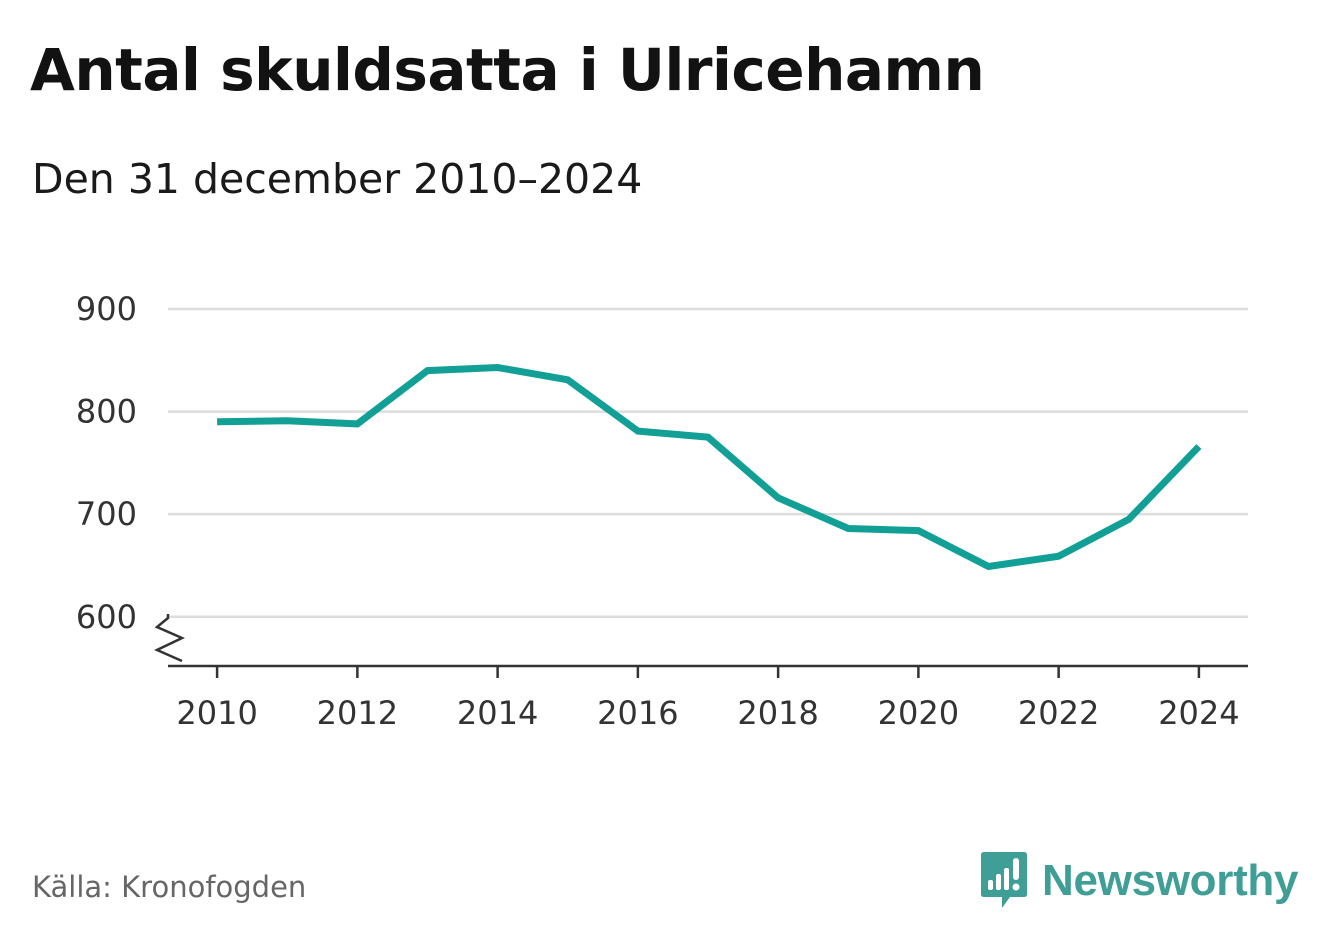  What do you see at coordinates (106, 412) in the screenshot?
I see `y-tick-label-800: 800` at bounding box center [106, 412].